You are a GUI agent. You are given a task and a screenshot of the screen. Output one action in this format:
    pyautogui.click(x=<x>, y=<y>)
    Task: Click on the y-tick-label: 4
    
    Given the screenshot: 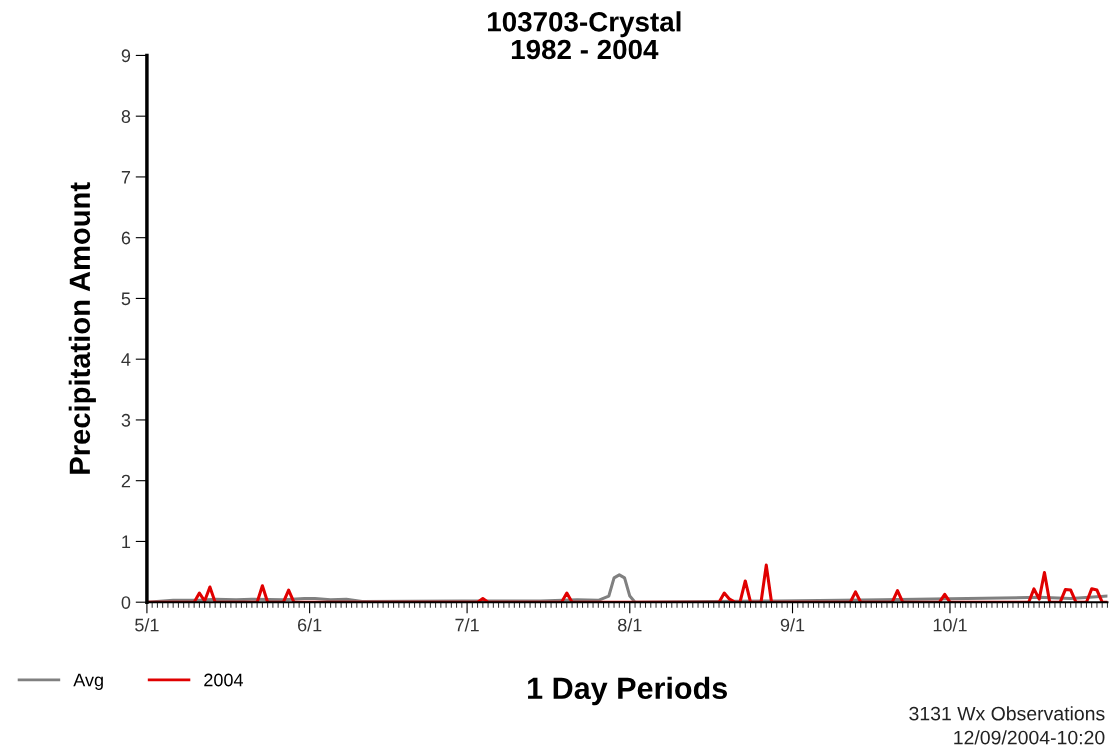 What is the action you would take?
    pyautogui.click(x=126, y=359)
    